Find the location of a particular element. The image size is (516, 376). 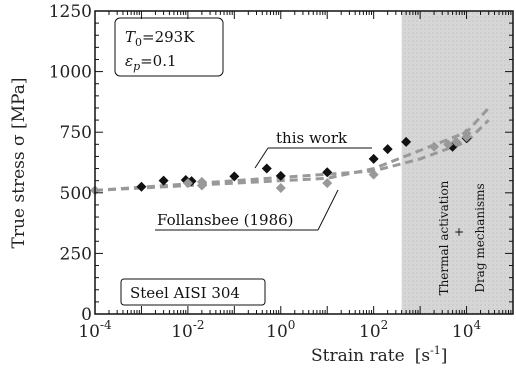

x-tick-label: 10⁻² is located at coordinates (187, 330).